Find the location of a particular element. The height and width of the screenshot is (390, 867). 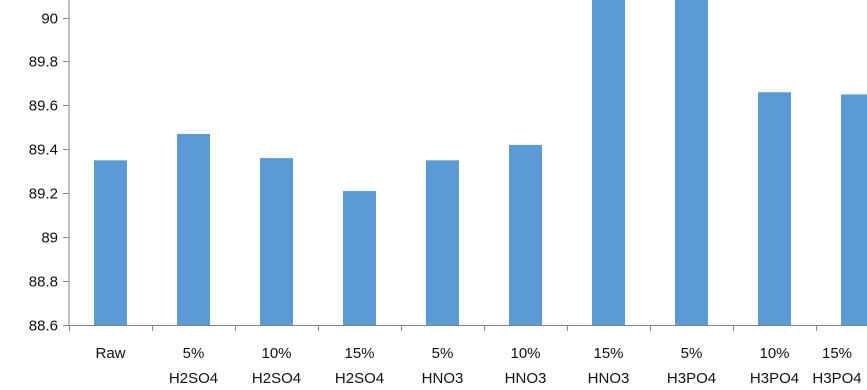

x-tick-label: 10% H2SO4 is located at coordinates (276, 366).